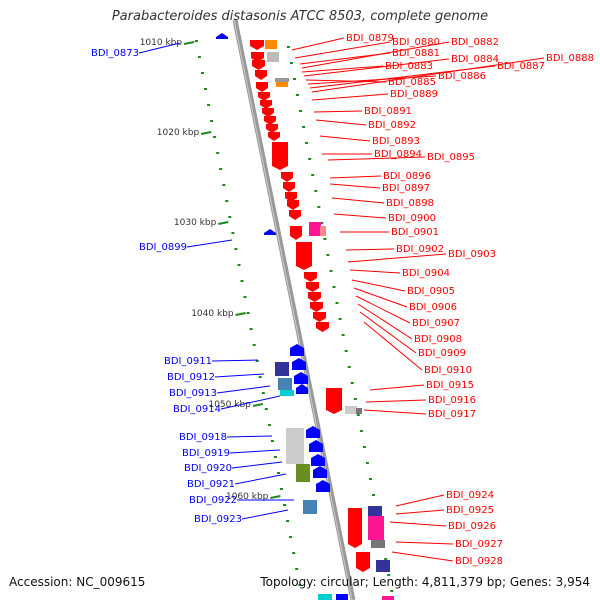 Image resolution: width=600 pixels, height=600 pixels. Describe the element at coordinates (479, 544) in the screenshot. I see `forward-gene-label: BDI_0927` at that location.